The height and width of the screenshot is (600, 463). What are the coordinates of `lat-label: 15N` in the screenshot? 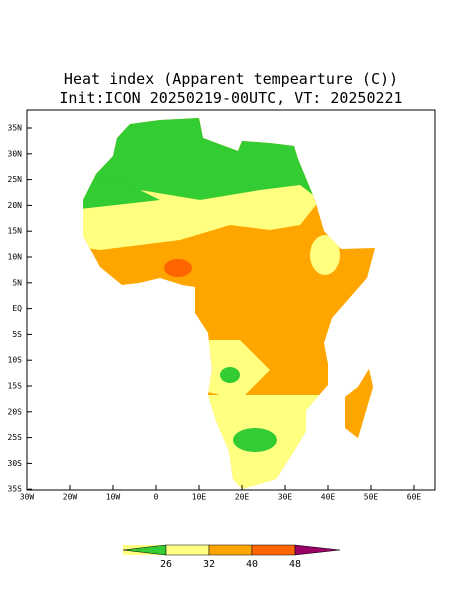 It's located at (15, 231).